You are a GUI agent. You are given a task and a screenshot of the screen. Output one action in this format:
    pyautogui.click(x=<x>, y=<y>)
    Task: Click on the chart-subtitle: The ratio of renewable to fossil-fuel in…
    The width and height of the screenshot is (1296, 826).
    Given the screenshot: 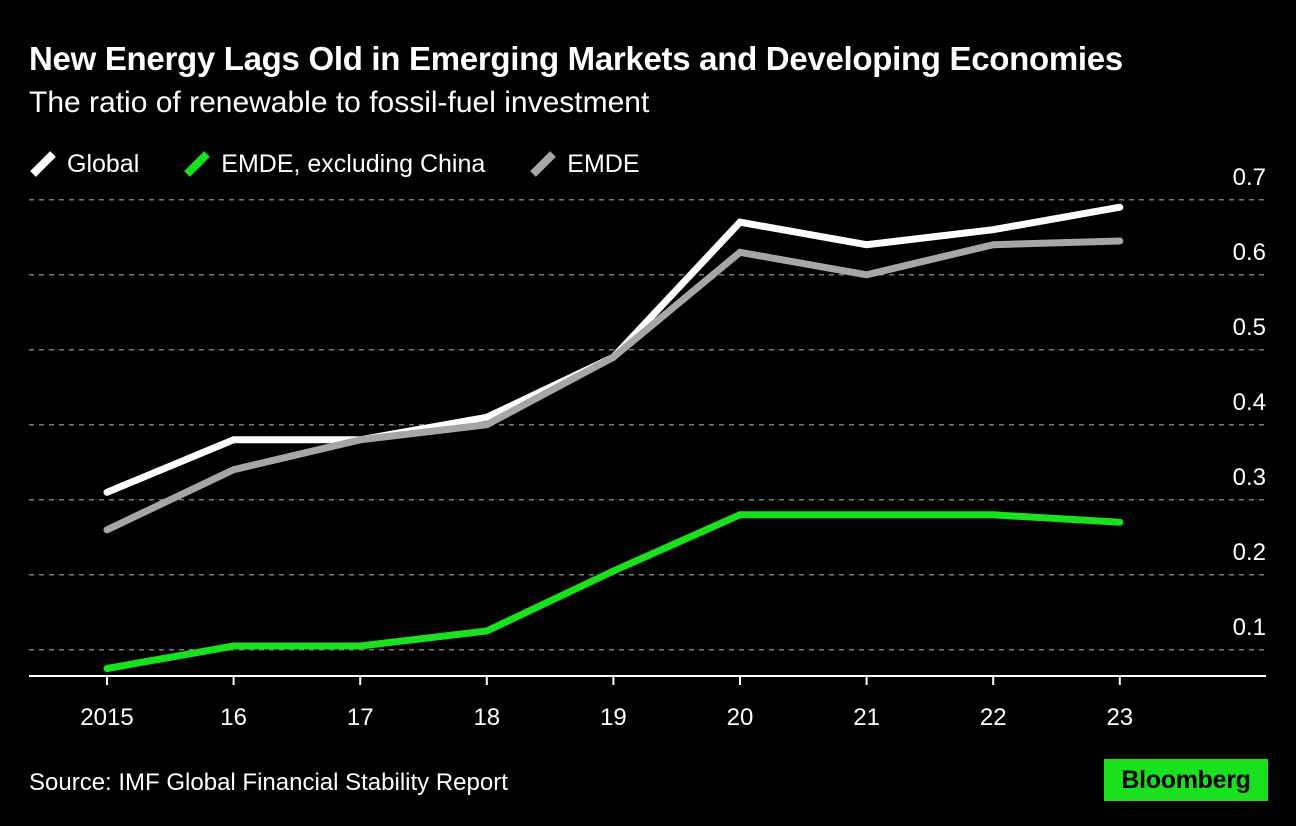 What is the action you would take?
    pyautogui.click(x=339, y=102)
    